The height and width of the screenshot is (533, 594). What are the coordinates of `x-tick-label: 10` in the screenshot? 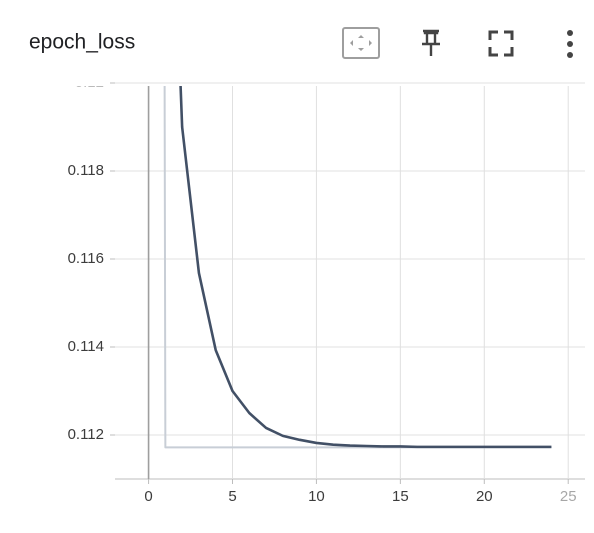 It's located at (316, 496).